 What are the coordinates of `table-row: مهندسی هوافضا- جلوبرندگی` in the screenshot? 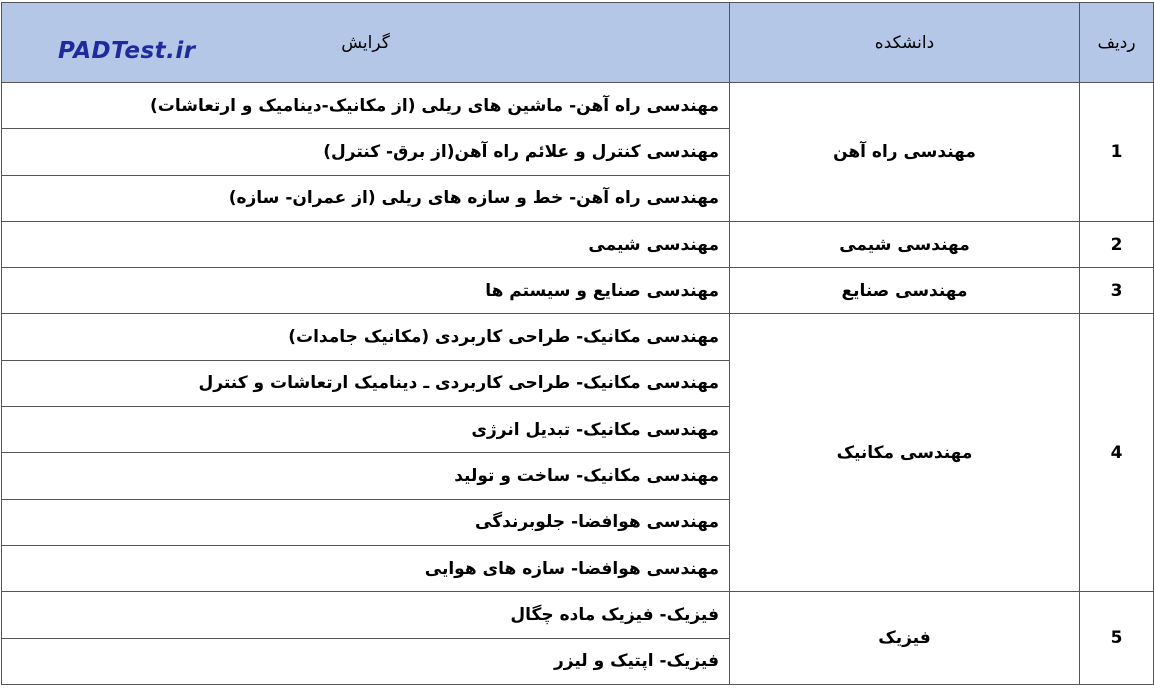 It's located at (577, 522).